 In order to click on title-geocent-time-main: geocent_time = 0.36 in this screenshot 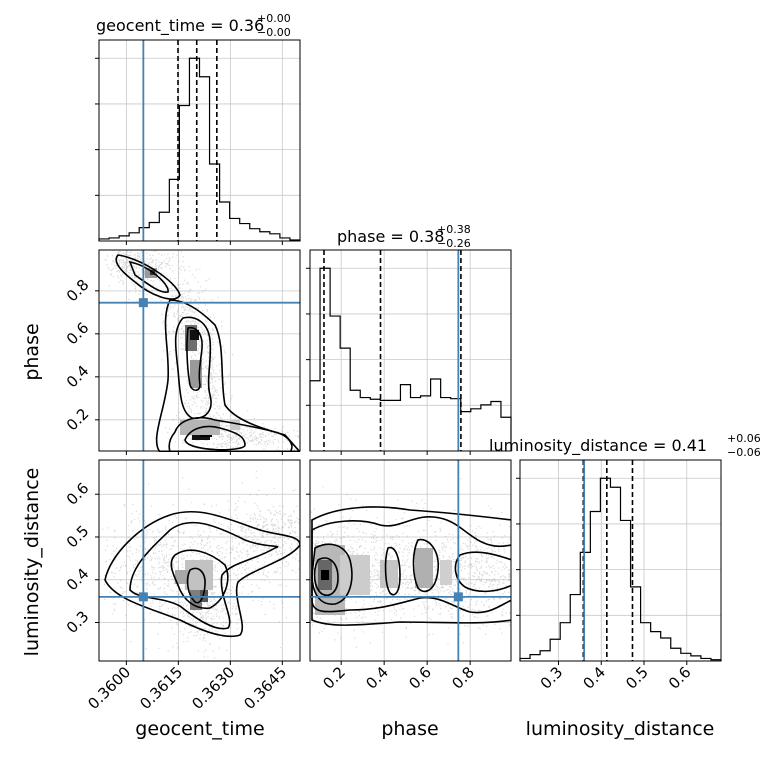, I will do `click(180, 26)`.